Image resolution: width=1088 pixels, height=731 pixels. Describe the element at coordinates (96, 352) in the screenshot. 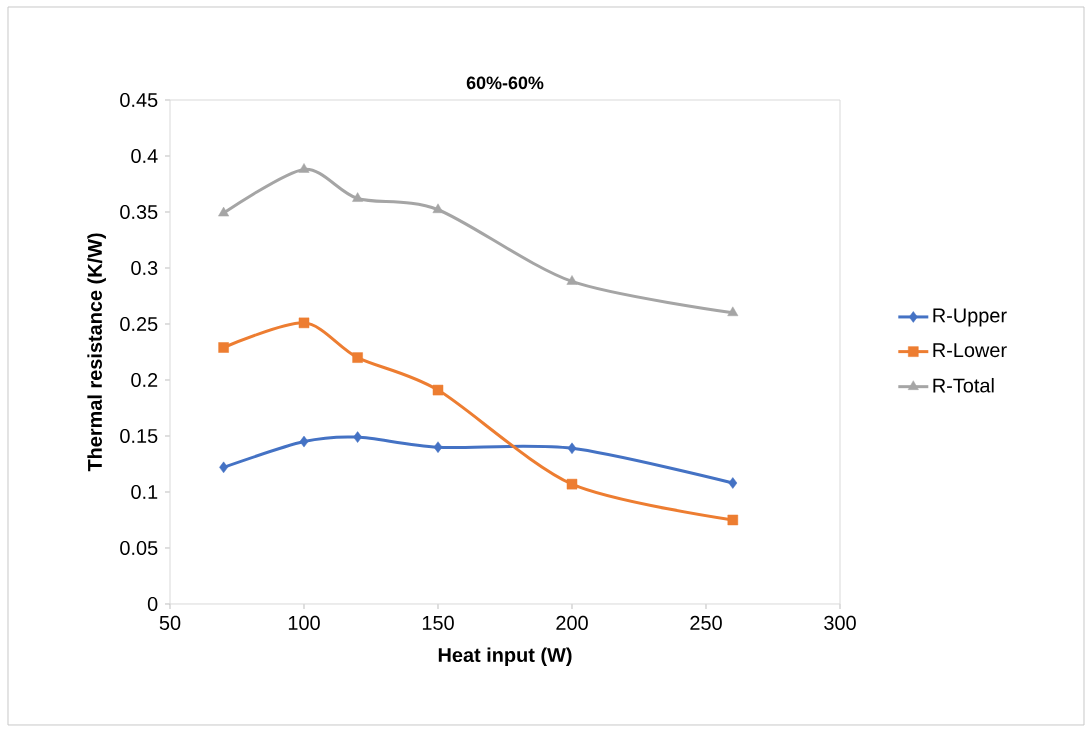

I see `y-axis-title: Thermal resistance (K/W)` at that location.